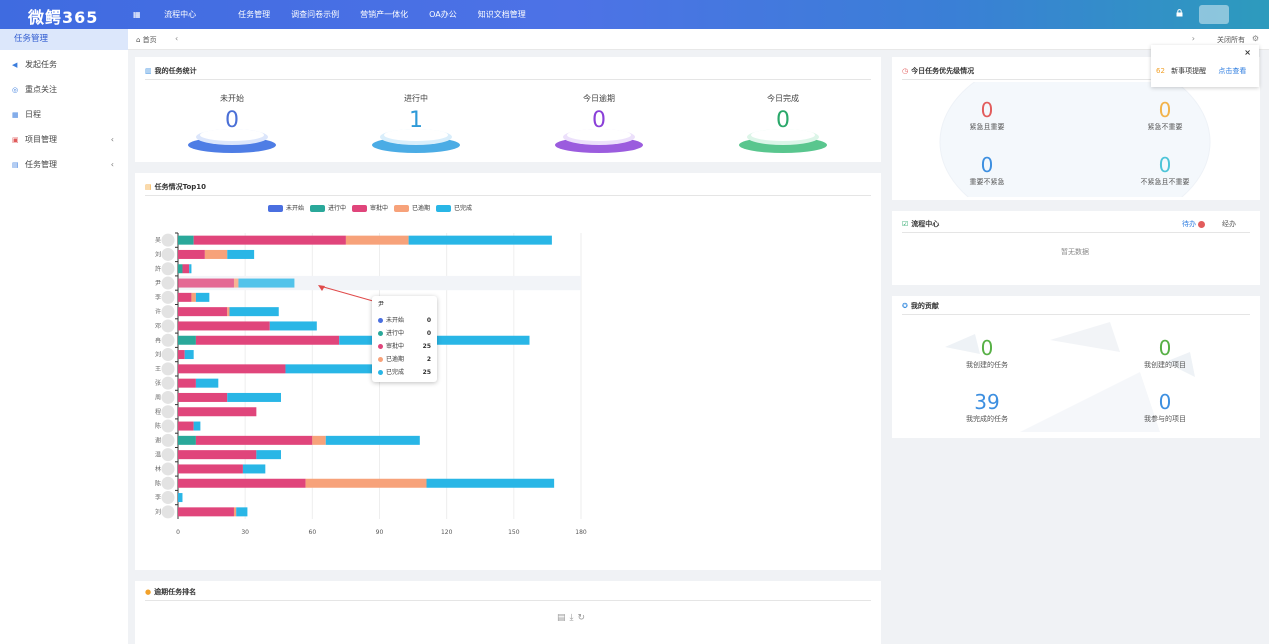 The width and height of the screenshot is (1269, 644). What do you see at coordinates (508, 594) in the screenshot?
I see `overdue-rank-title: ● 逾期任务排名` at bounding box center [508, 594].